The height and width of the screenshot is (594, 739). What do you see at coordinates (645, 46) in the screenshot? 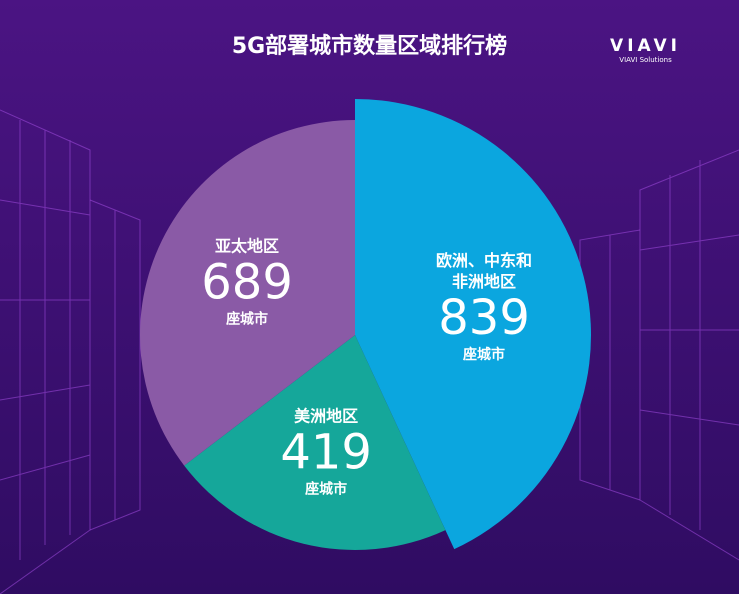
I see `logo-name: VIAVI` at bounding box center [645, 46].